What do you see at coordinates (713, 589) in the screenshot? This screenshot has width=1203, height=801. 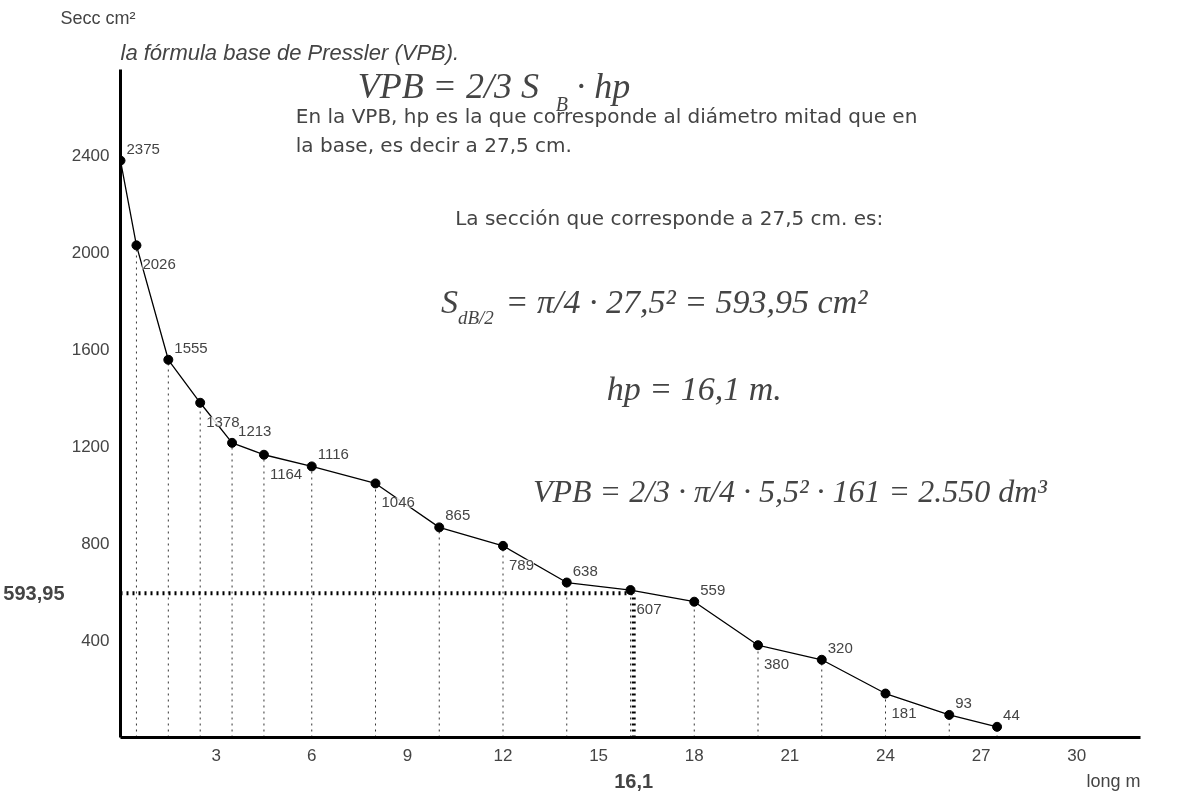 I see `data-label: 559` at bounding box center [713, 589].